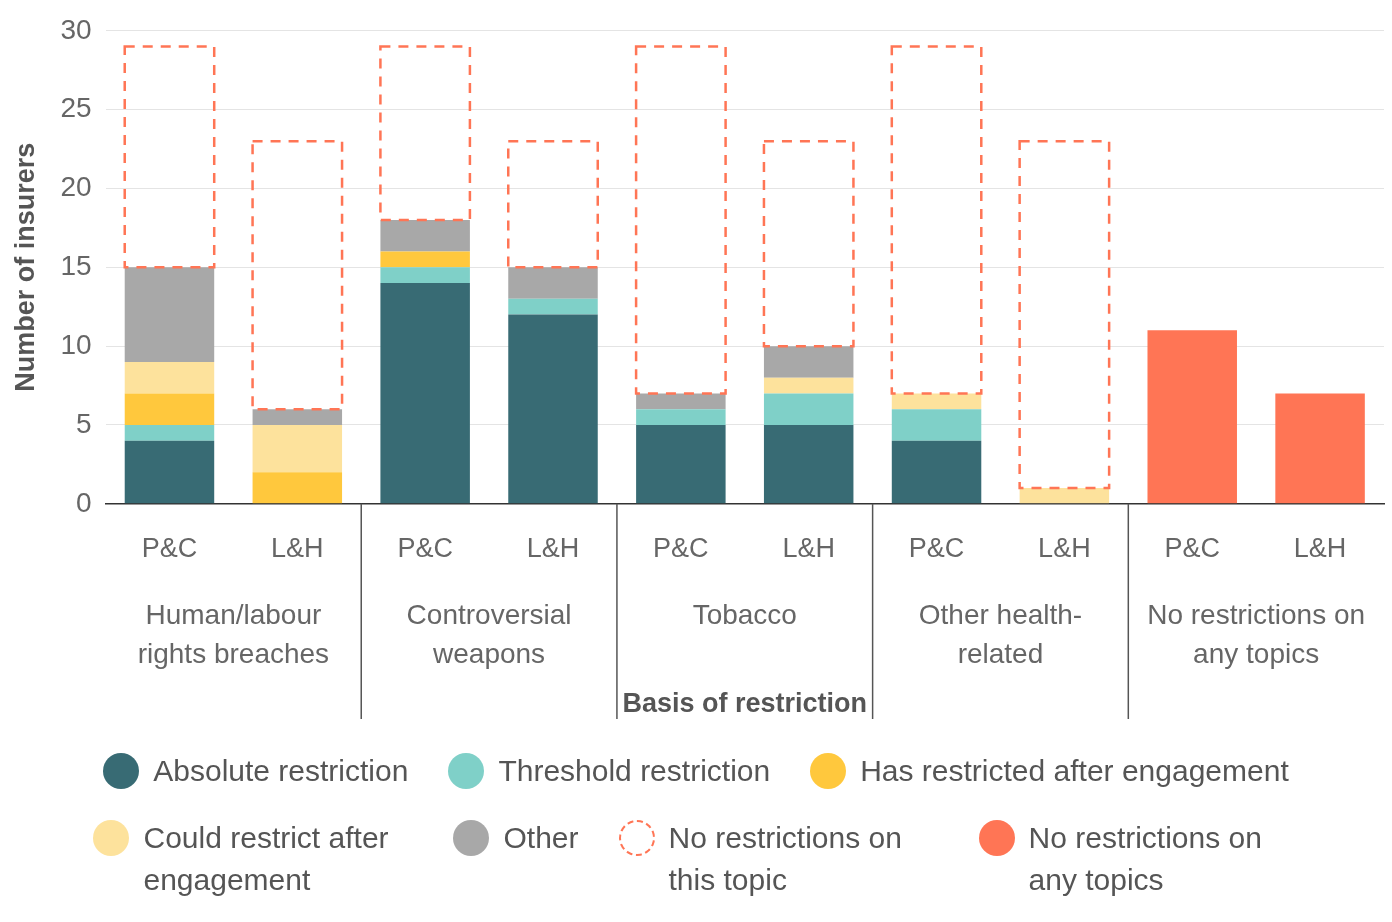 The height and width of the screenshot is (922, 1392). Describe the element at coordinates (233, 633) in the screenshot. I see `text: Human/labour rights breaches` at that location.